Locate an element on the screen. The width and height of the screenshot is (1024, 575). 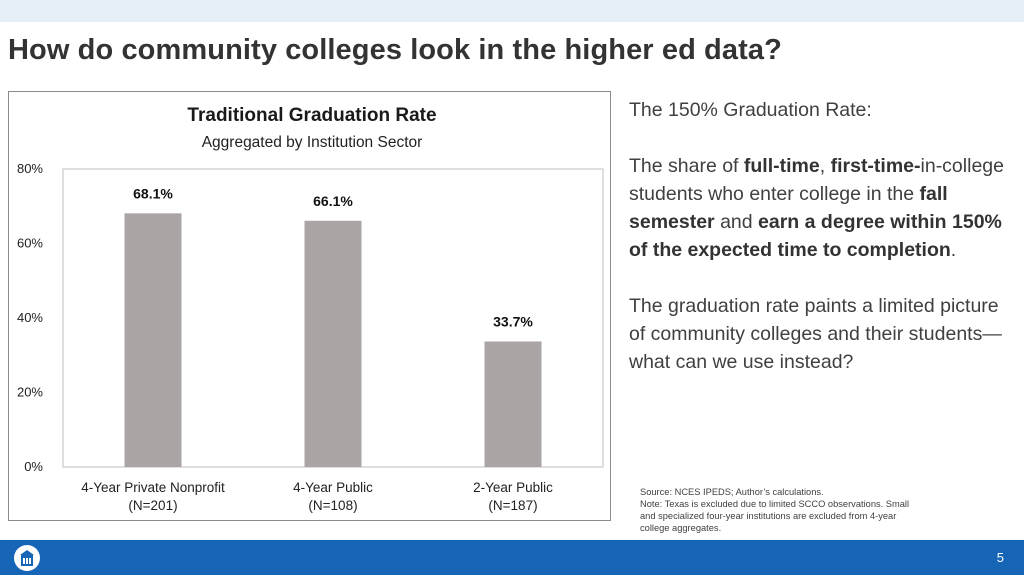
x-category-label: (N=201) is located at coordinates (152, 505).